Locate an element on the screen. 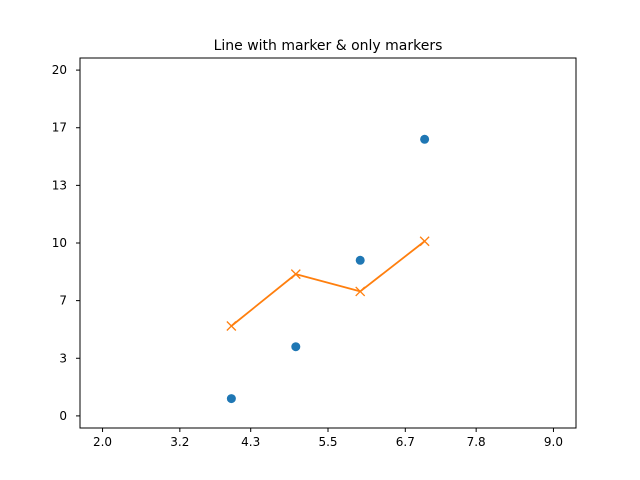 The image size is (640, 480). x-tick-label: 9.0 is located at coordinates (553, 442).